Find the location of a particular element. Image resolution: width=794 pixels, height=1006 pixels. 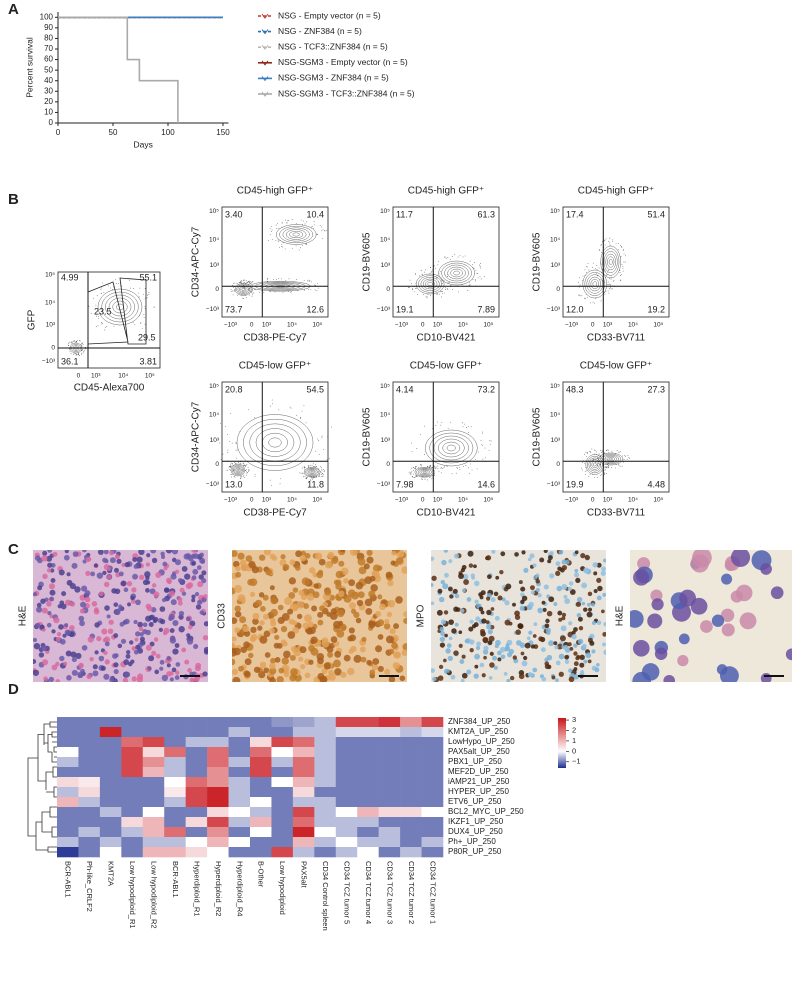

y-tick-label: 10⁴ is located at coordinates (555, 240).